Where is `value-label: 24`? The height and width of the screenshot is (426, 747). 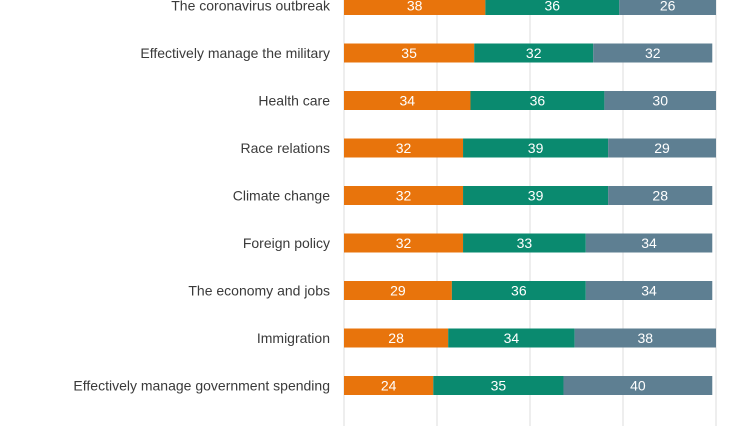
value-label: 24 is located at coordinates (389, 386).